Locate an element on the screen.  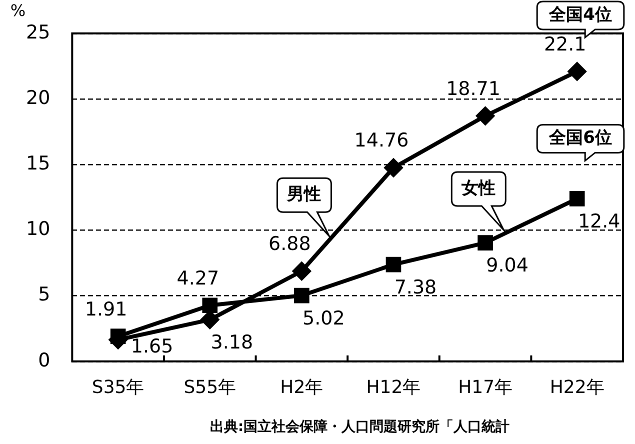
data-label: 12.4 is located at coordinates (599, 221).